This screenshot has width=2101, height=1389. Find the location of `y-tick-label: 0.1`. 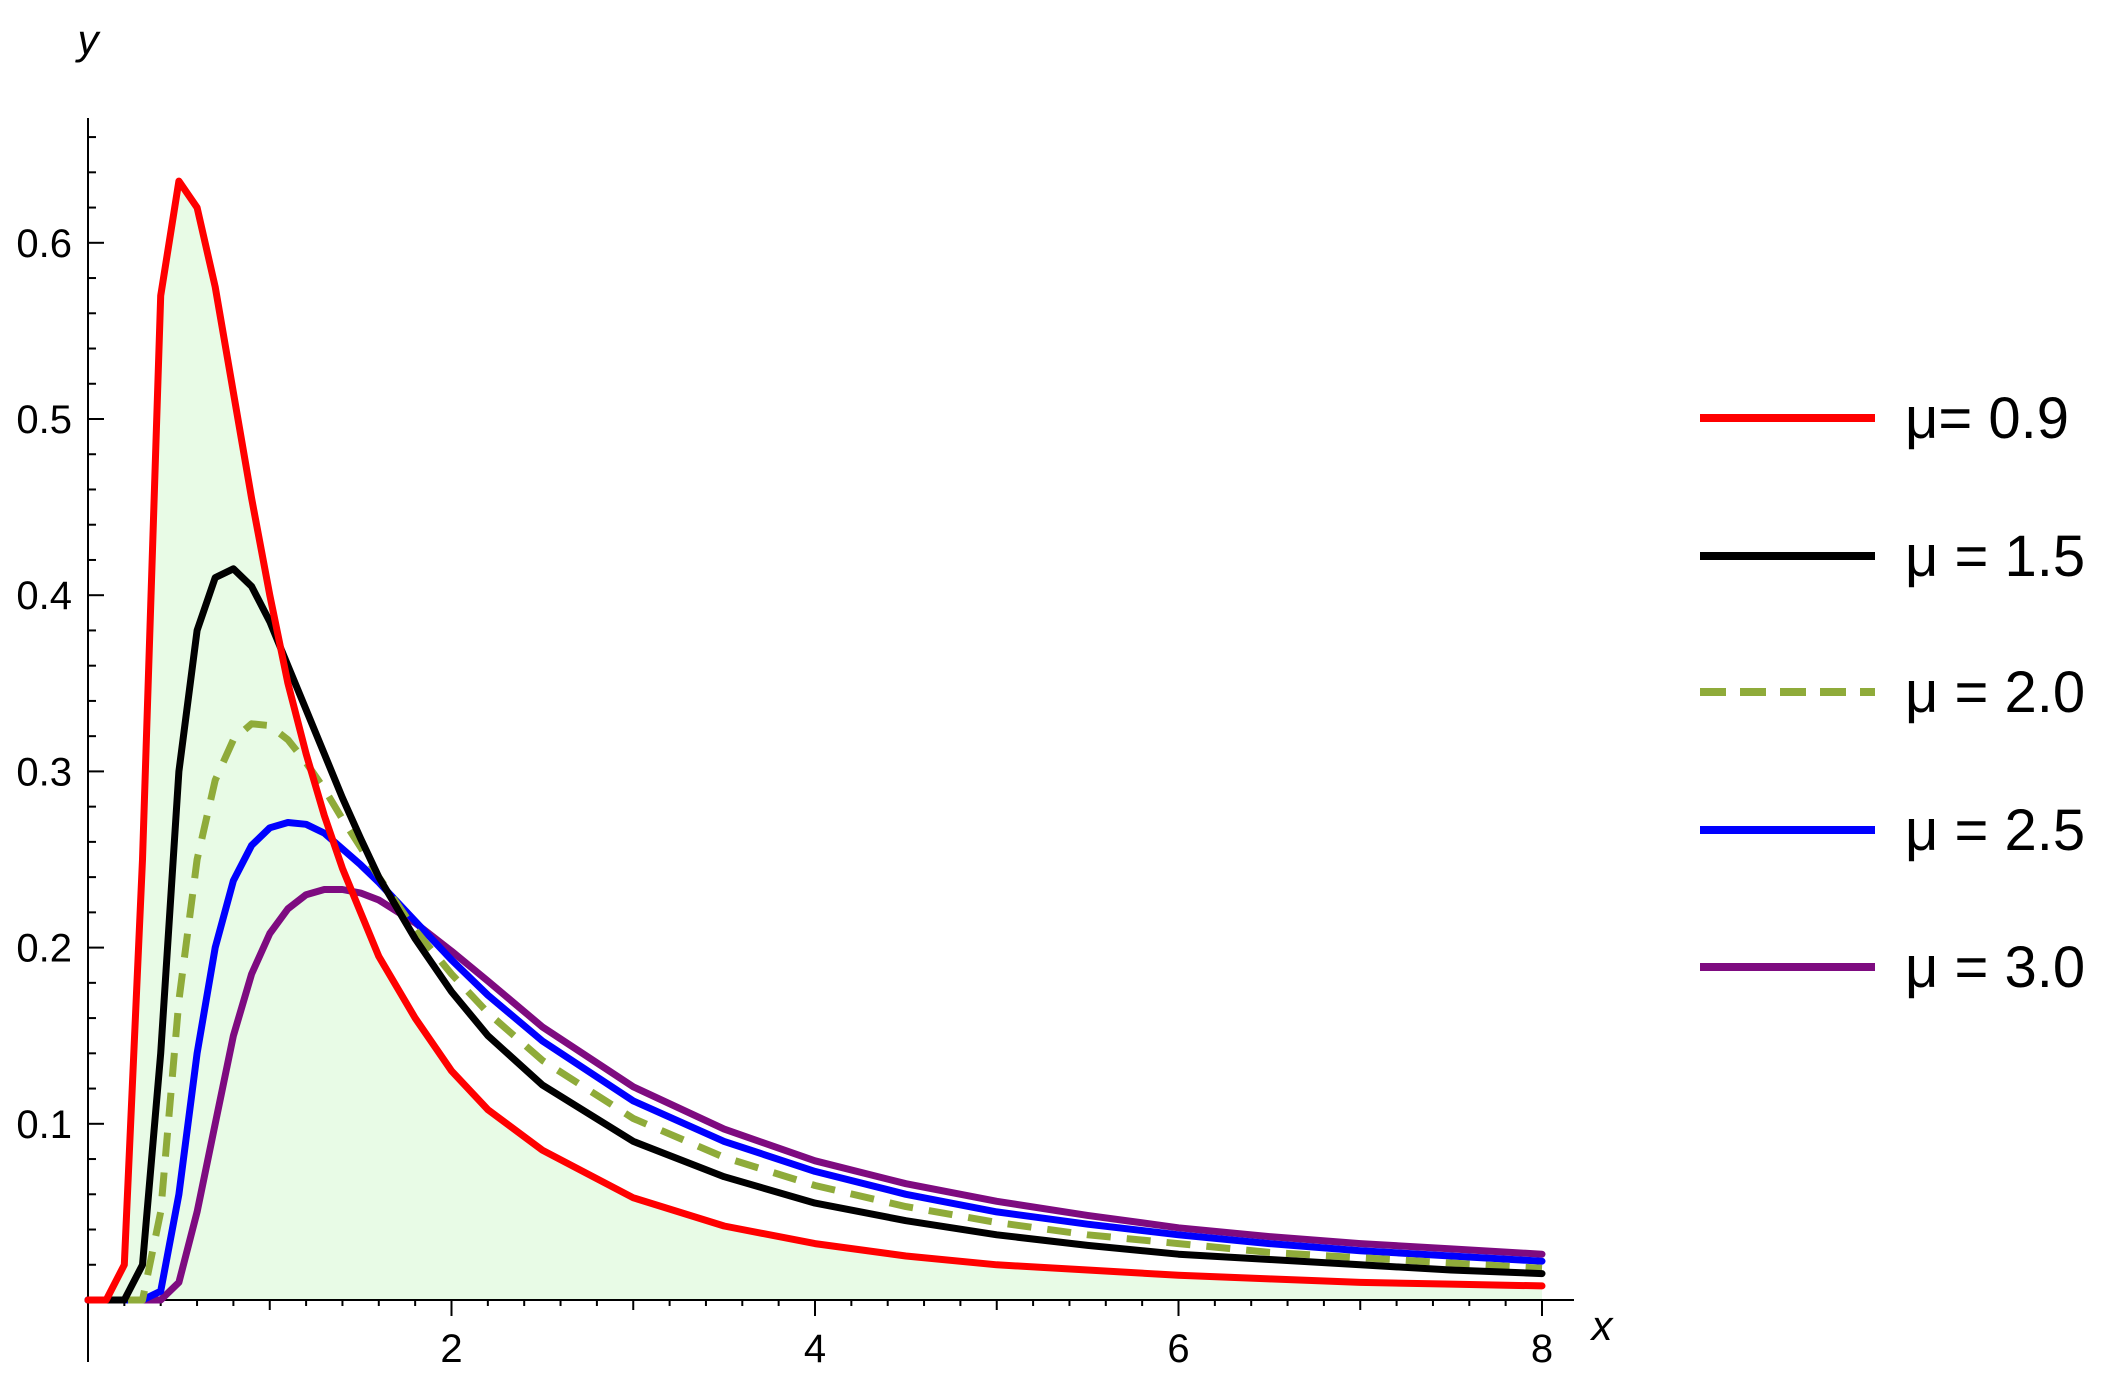

y-tick-label: 0.1 is located at coordinates (44, 1125).